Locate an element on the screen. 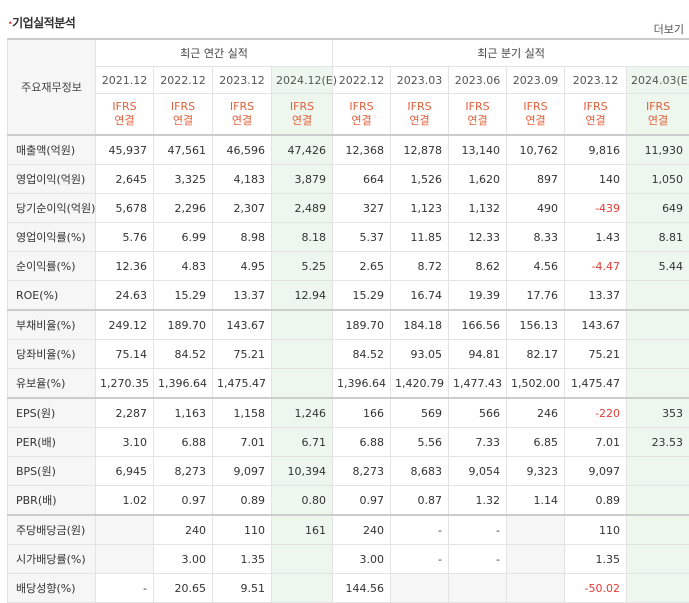 This screenshot has width=689, height=603. row-label: 매출액(억원) is located at coordinates (52, 150).